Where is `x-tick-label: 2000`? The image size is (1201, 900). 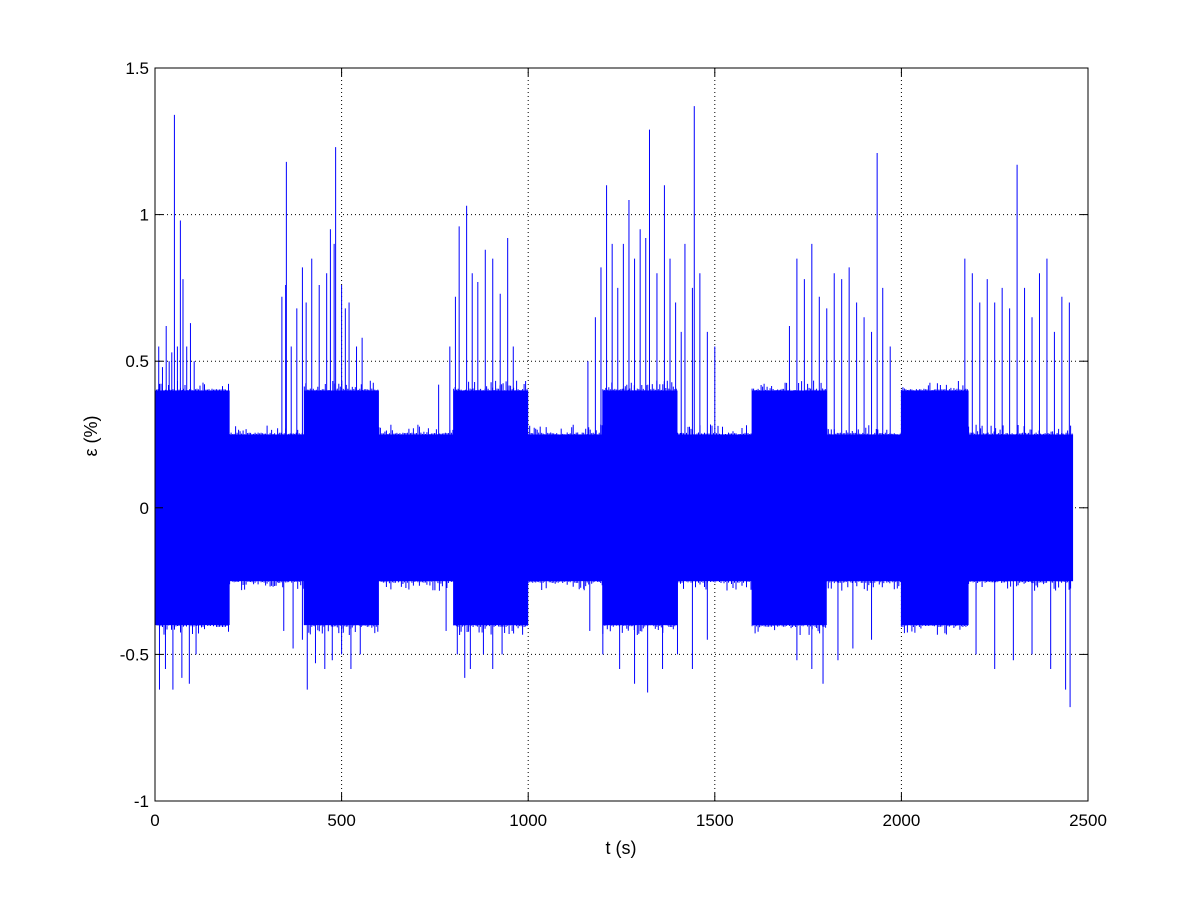
x-tick-label: 2000 is located at coordinates (901, 820).